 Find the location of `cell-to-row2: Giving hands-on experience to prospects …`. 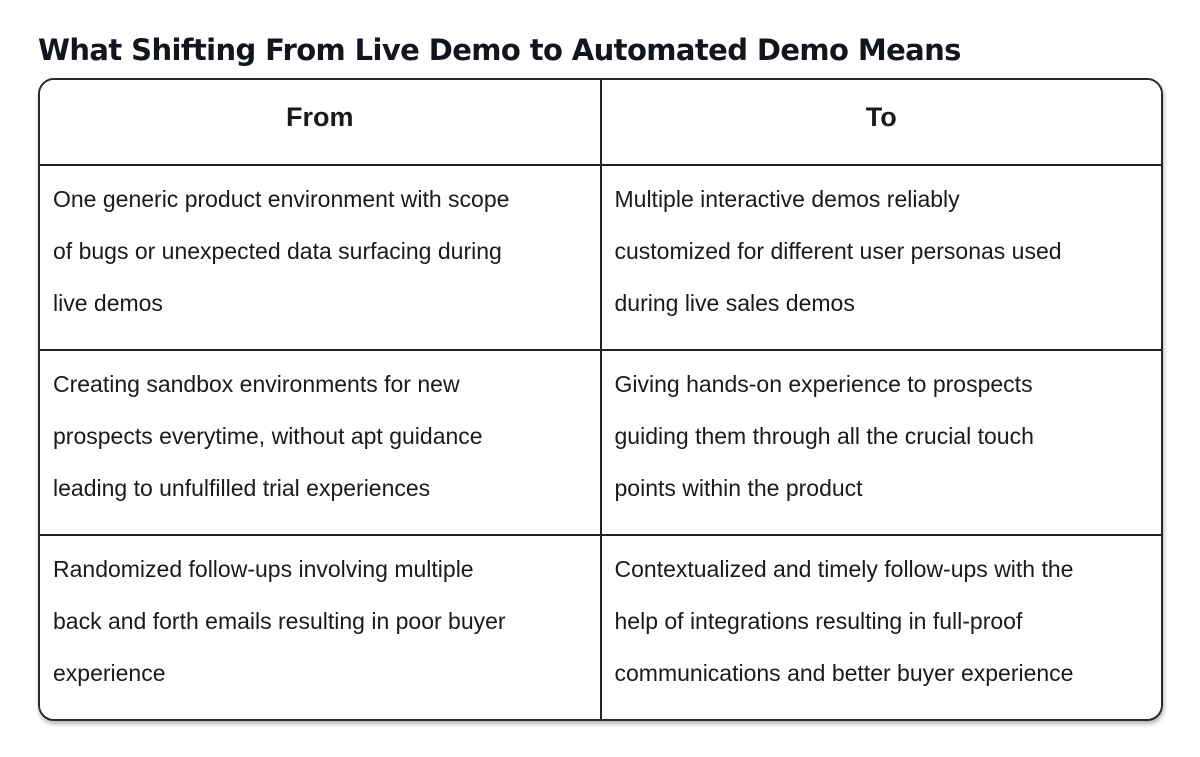

cell-to-row2: Giving hands-on experience to prospects … is located at coordinates (880, 443).